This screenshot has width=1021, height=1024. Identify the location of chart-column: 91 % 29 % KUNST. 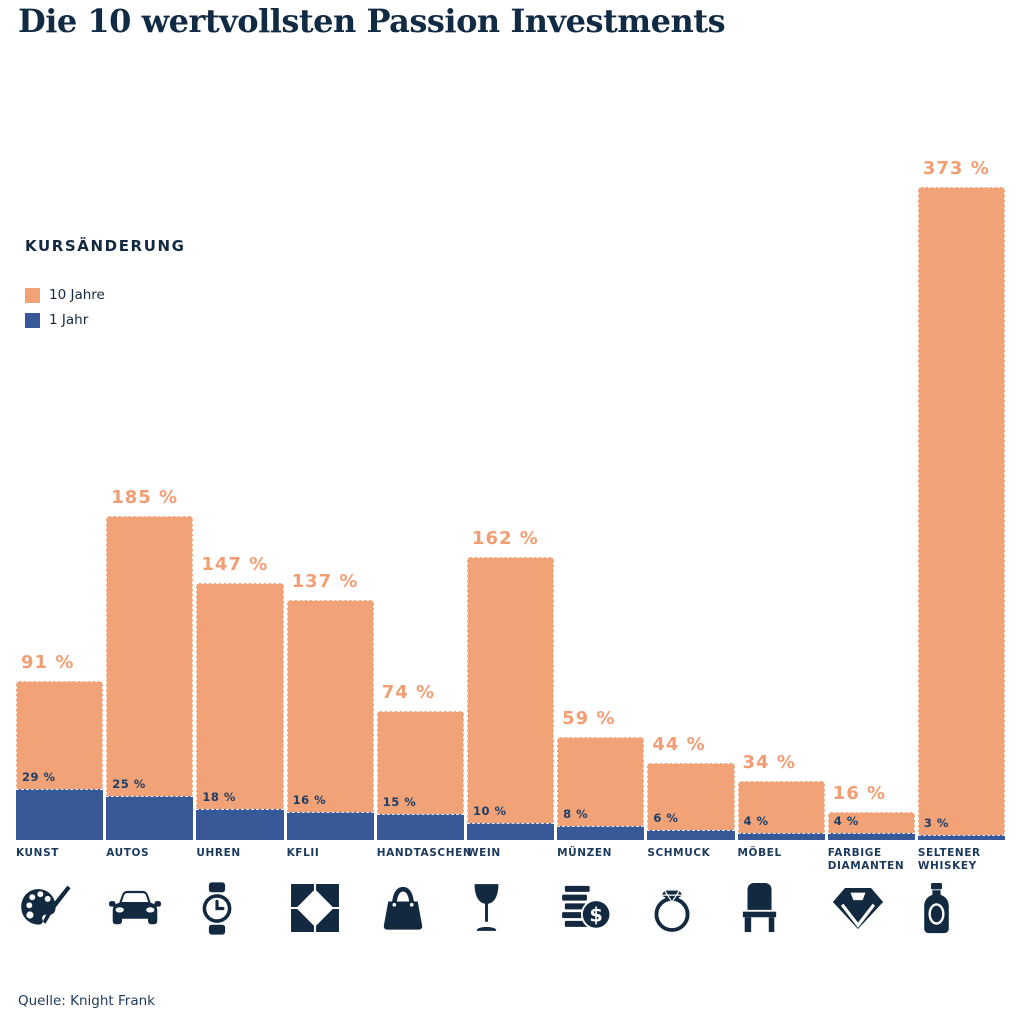
(60, 543).